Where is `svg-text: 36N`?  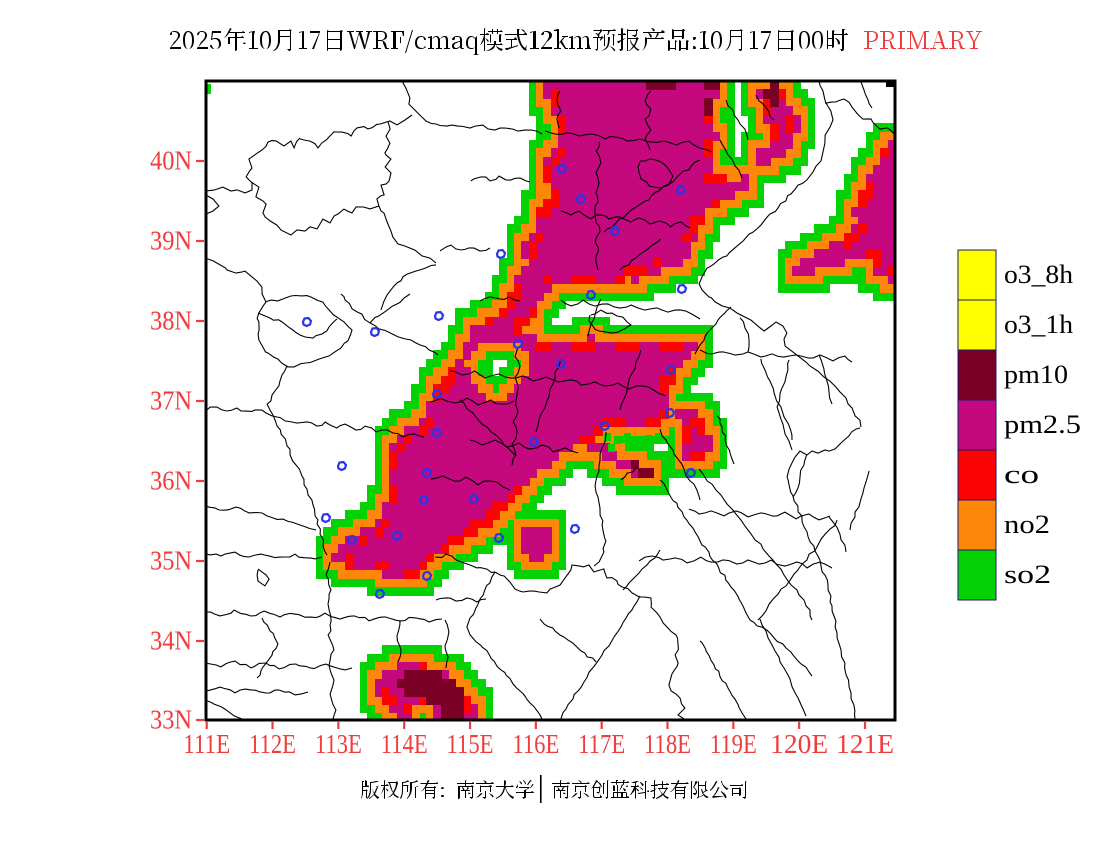
svg-text: 36N is located at coordinates (171, 481).